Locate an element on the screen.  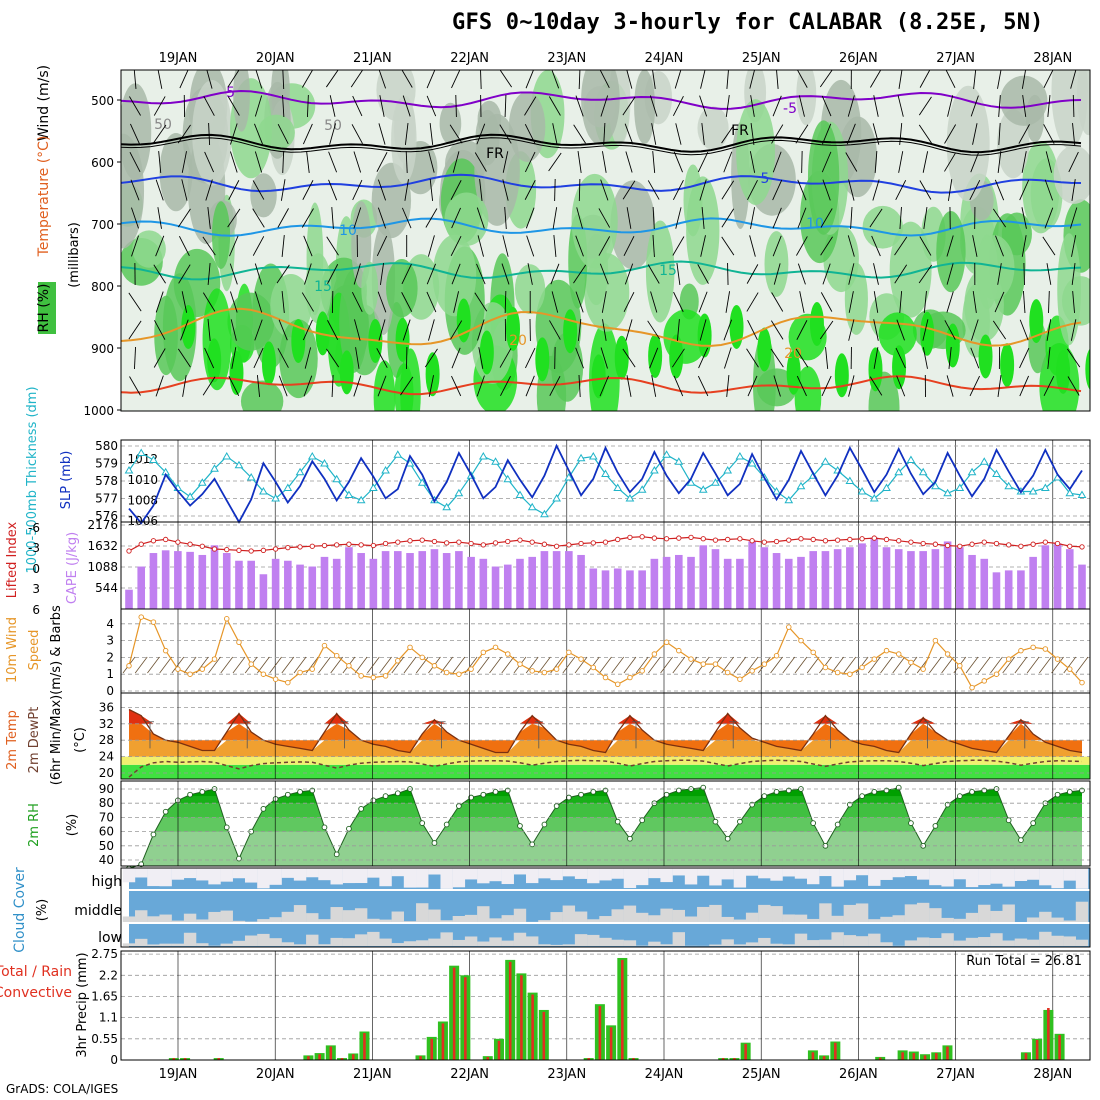
date-label-top: 20JAN is located at coordinates (275, 58).